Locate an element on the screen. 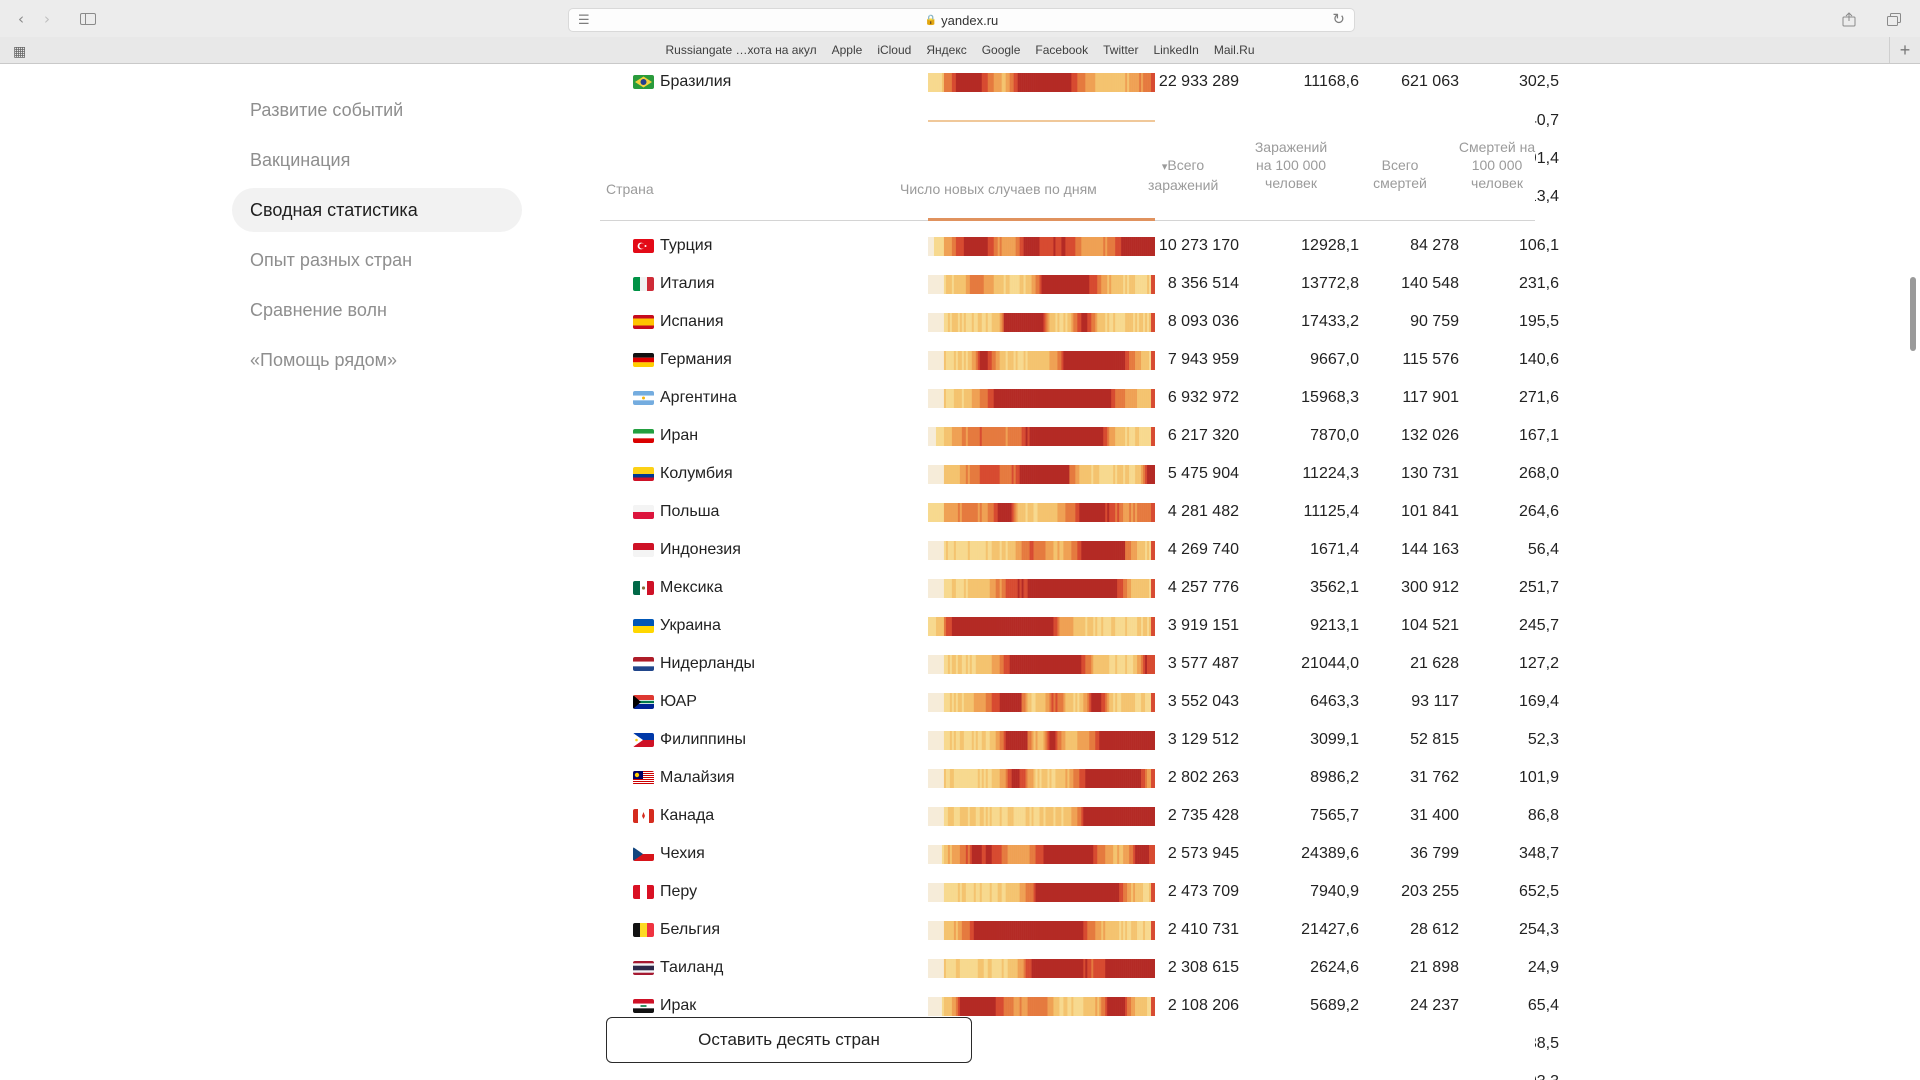 The width and height of the screenshot is (1920, 1080). table-row: Турция 10 273 170 12928,1 84 278 106,1 is located at coordinates (1080, 246).